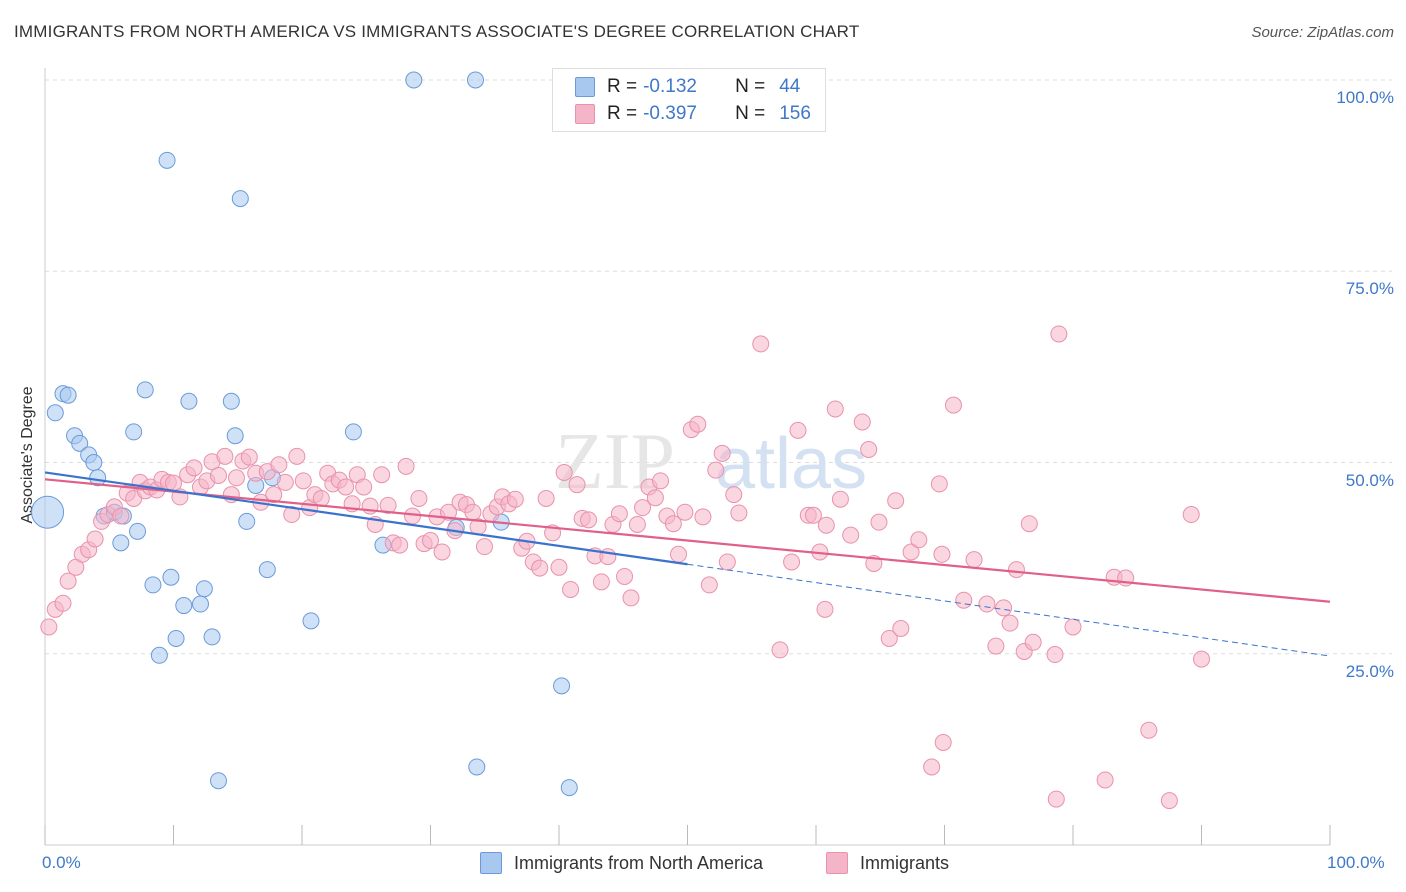 The image size is (1406, 892). I want to click on bottom-legend-item-immigrants: Immigrants, so click(887, 863).